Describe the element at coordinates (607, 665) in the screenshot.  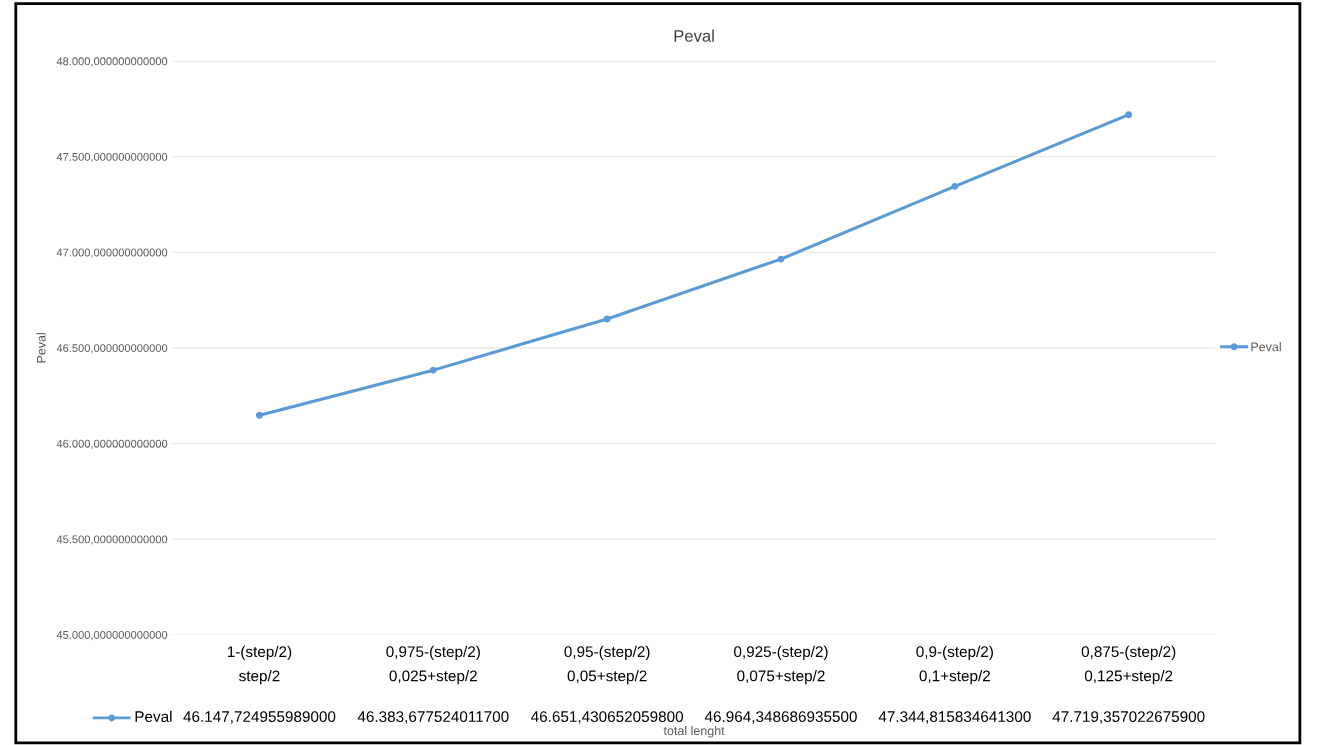
I see `x-tick-label: 0,95-(step/2) 0,05+step/2` at that location.